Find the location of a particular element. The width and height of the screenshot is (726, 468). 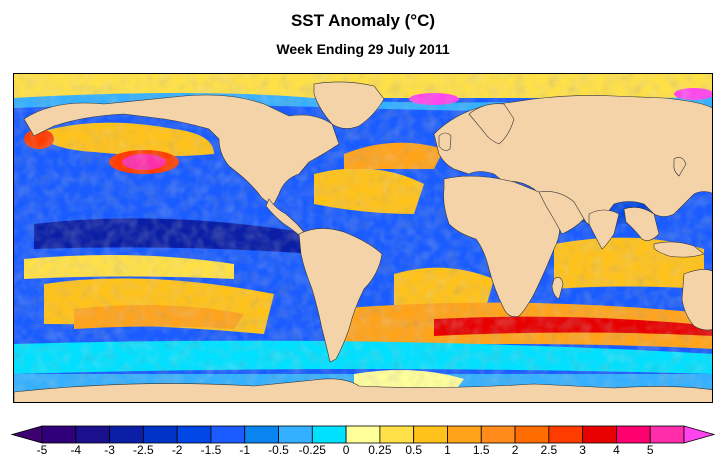

legend-tick-label: -1 is located at coordinates (245, 450).